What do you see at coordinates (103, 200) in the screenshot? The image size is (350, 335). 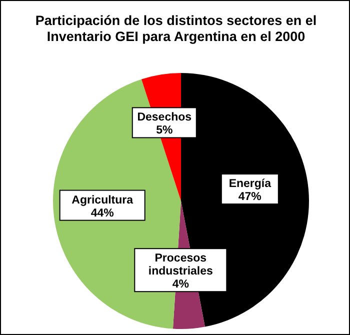 I see `slice-label: Agricultura` at bounding box center [103, 200].